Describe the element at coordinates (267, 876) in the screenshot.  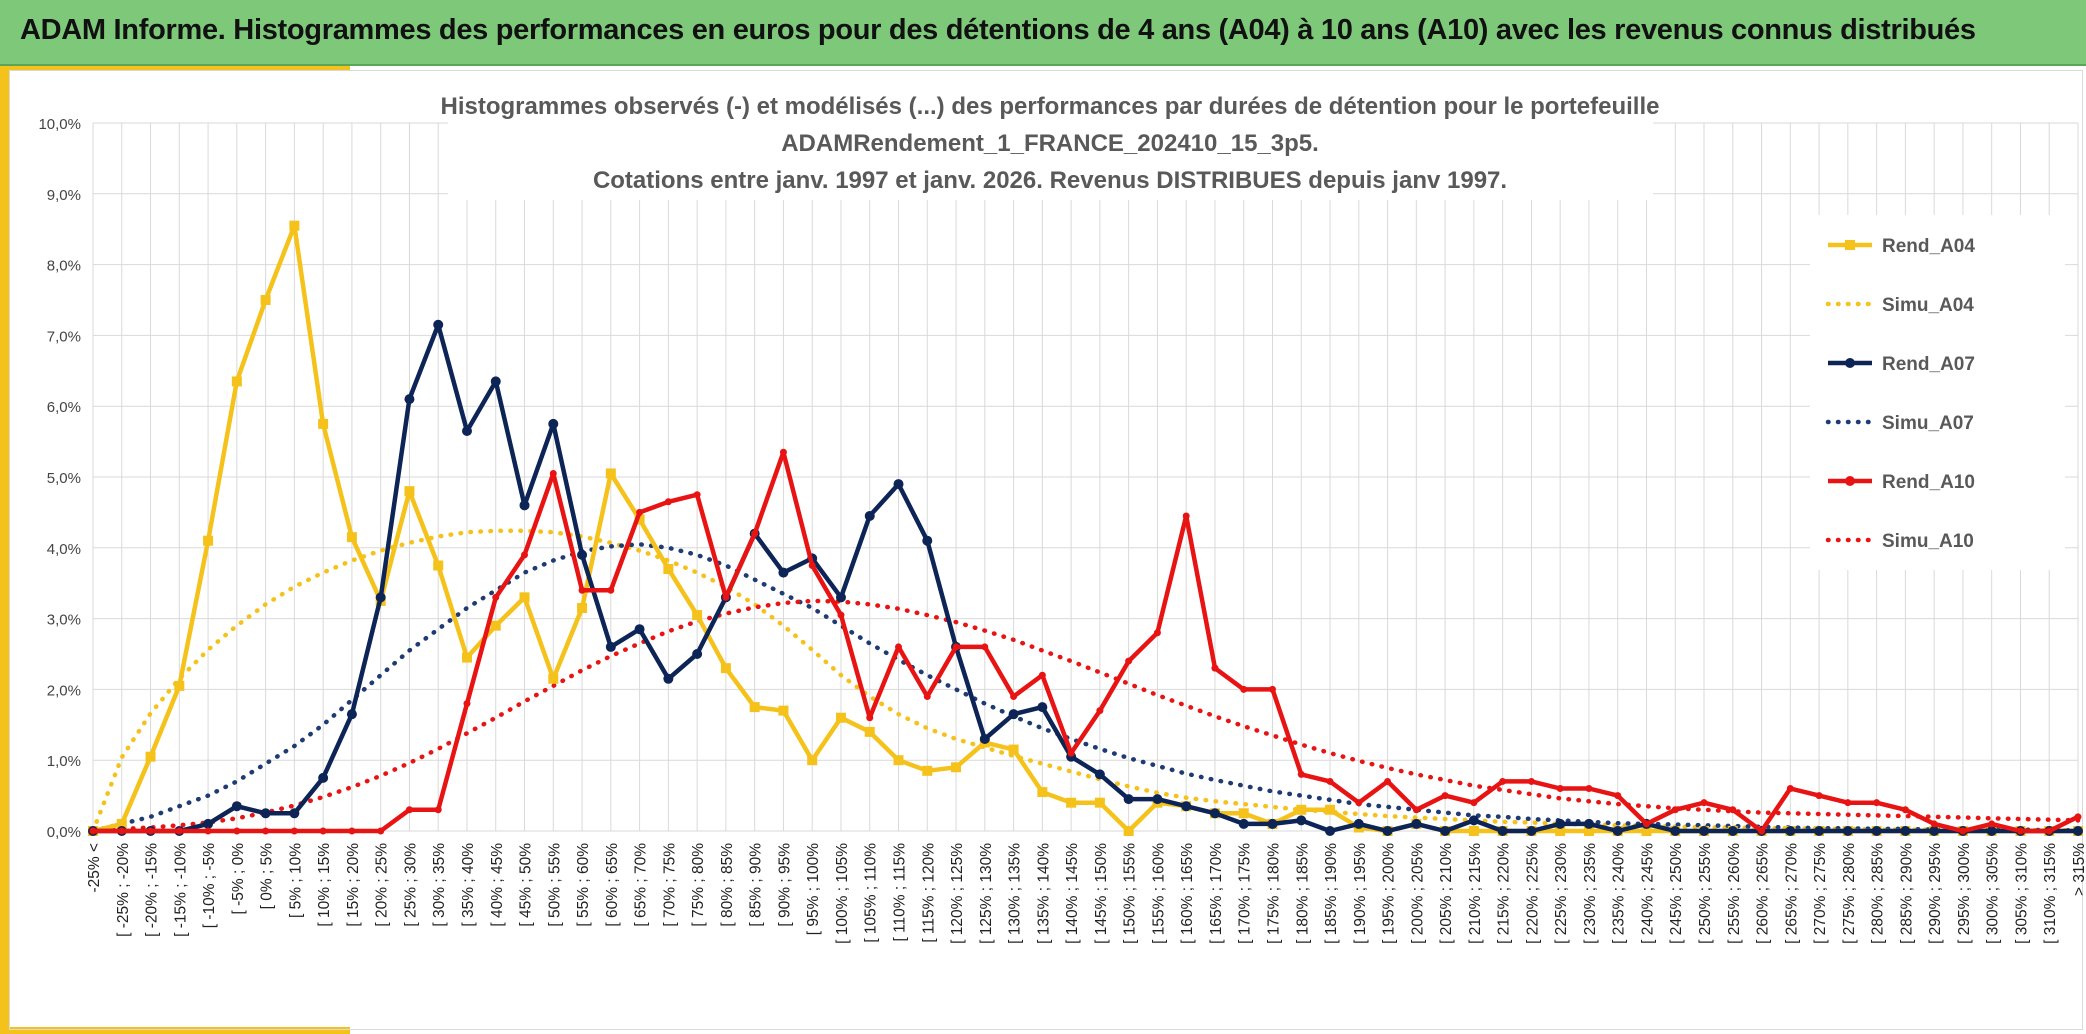
I see `x-tick-label: [ 0% ; 5%` at that location.